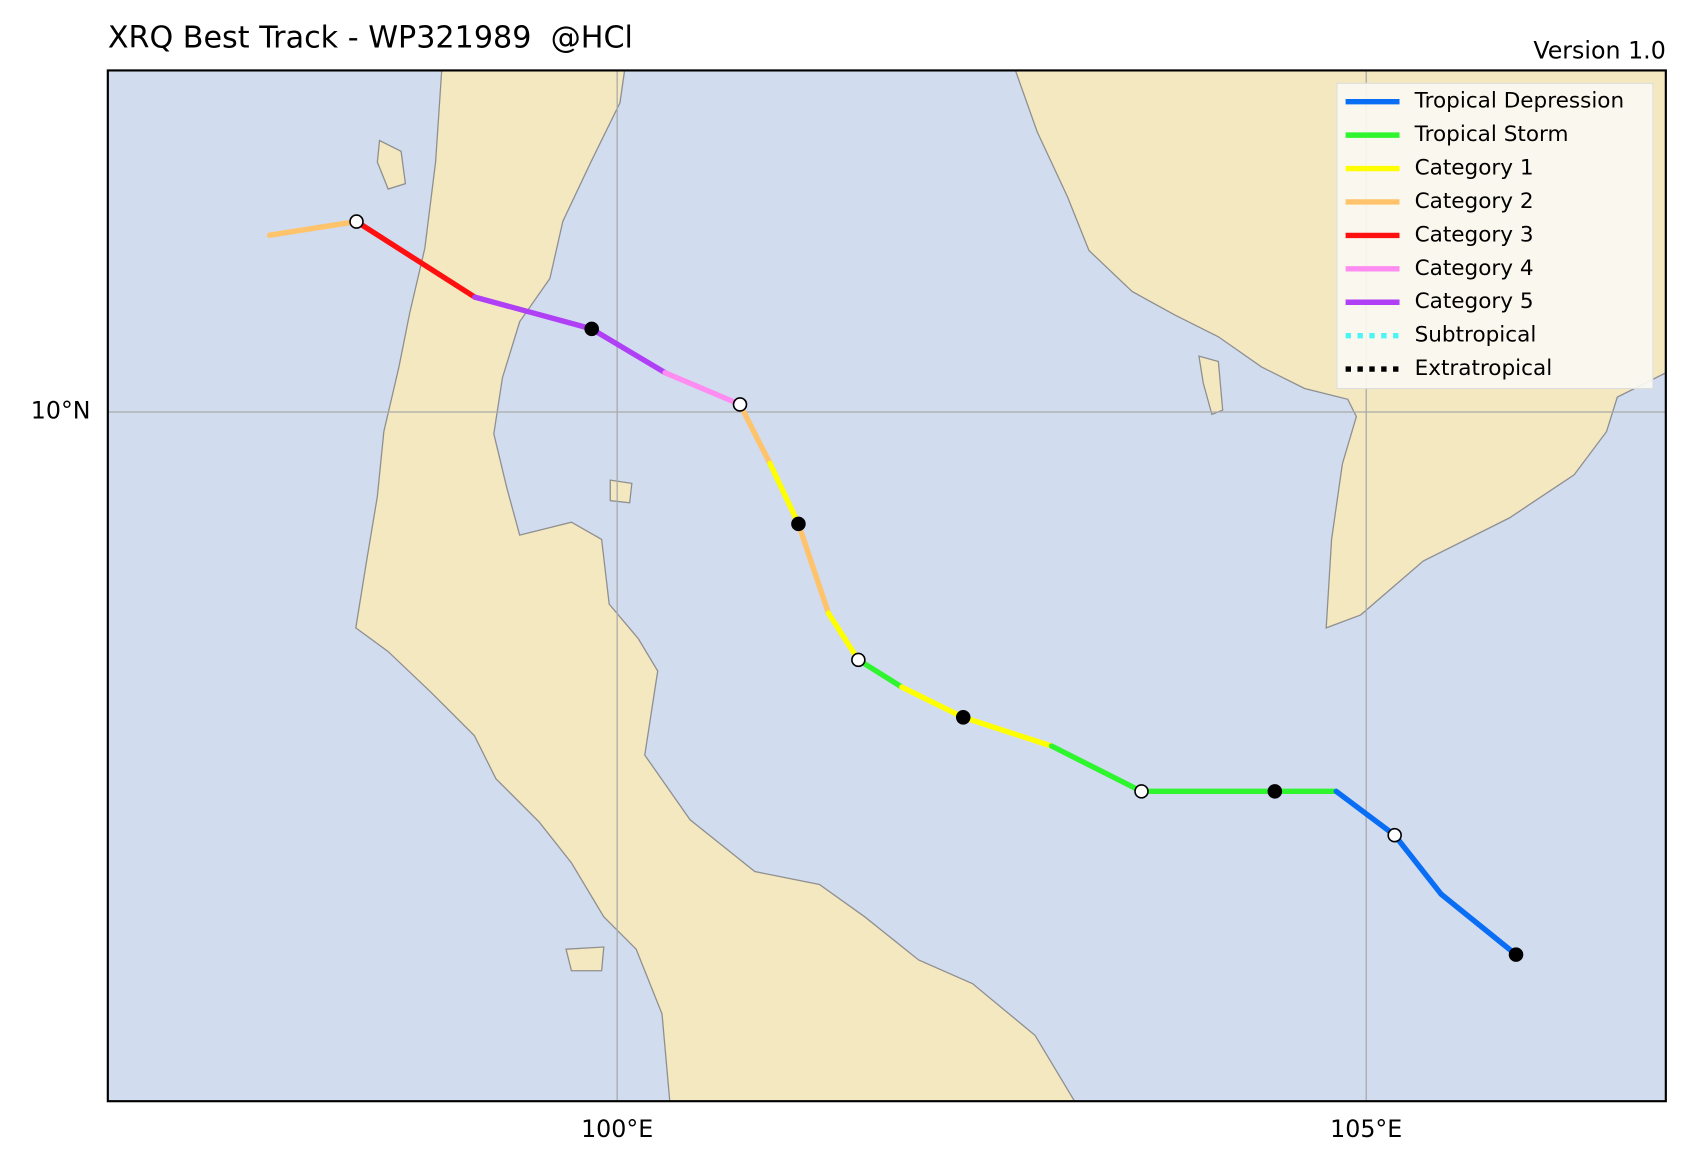  I want to click on legend-label: Category 5, so click(1474, 301).